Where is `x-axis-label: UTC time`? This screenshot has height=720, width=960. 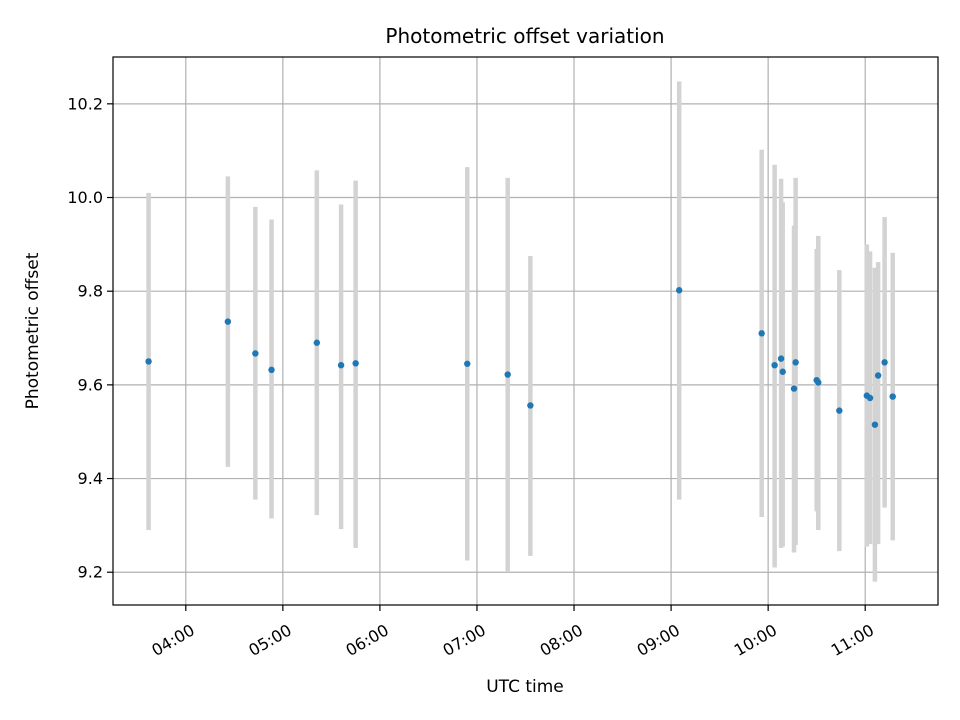 x-axis-label: UTC time is located at coordinates (525, 687).